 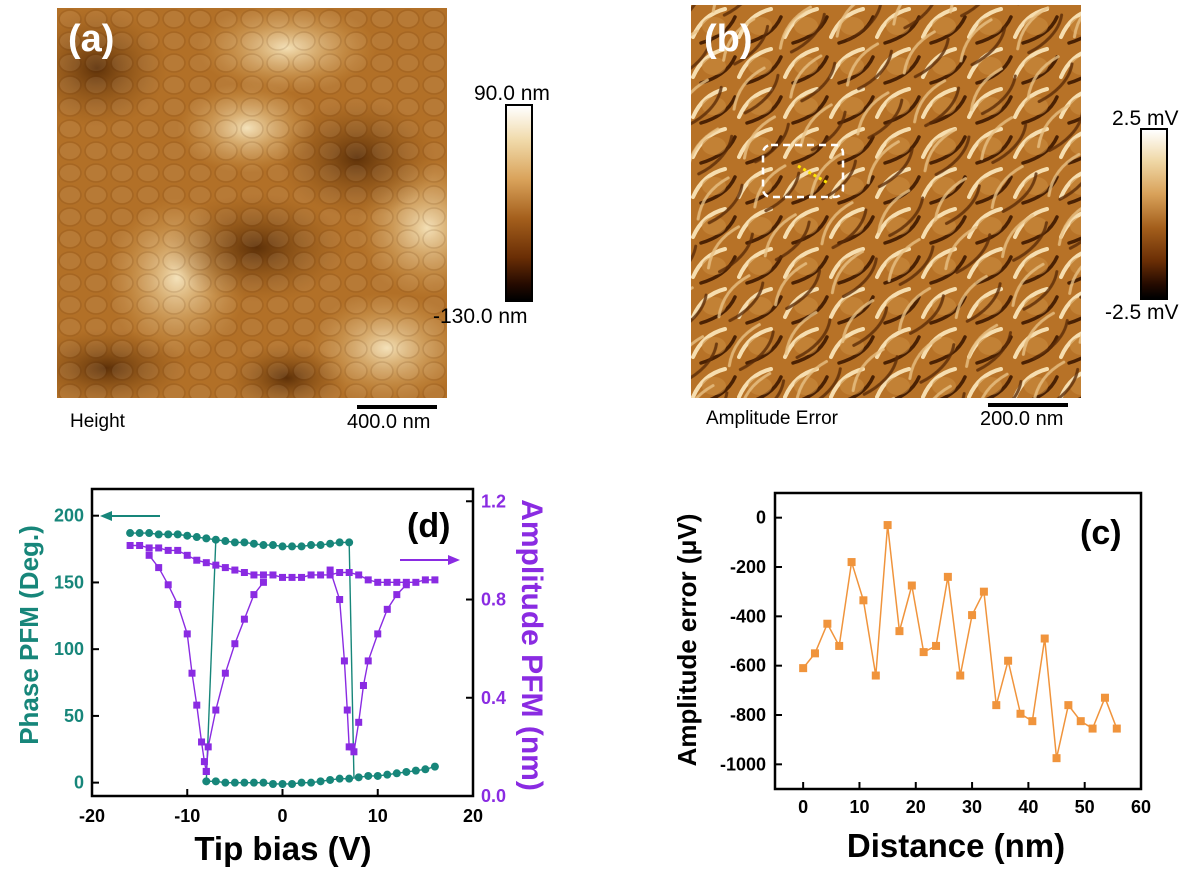 What do you see at coordinates (1141, 807) in the screenshot?
I see `chart-c-xtick-label: 60` at bounding box center [1141, 807].